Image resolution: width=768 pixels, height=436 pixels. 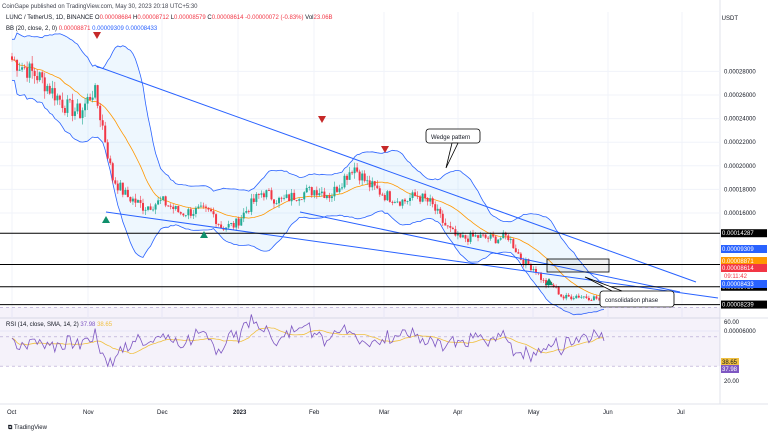 What do you see at coordinates (732, 382) in the screenshot?
I see `rsi-tick-label: 20.00` at bounding box center [732, 382].